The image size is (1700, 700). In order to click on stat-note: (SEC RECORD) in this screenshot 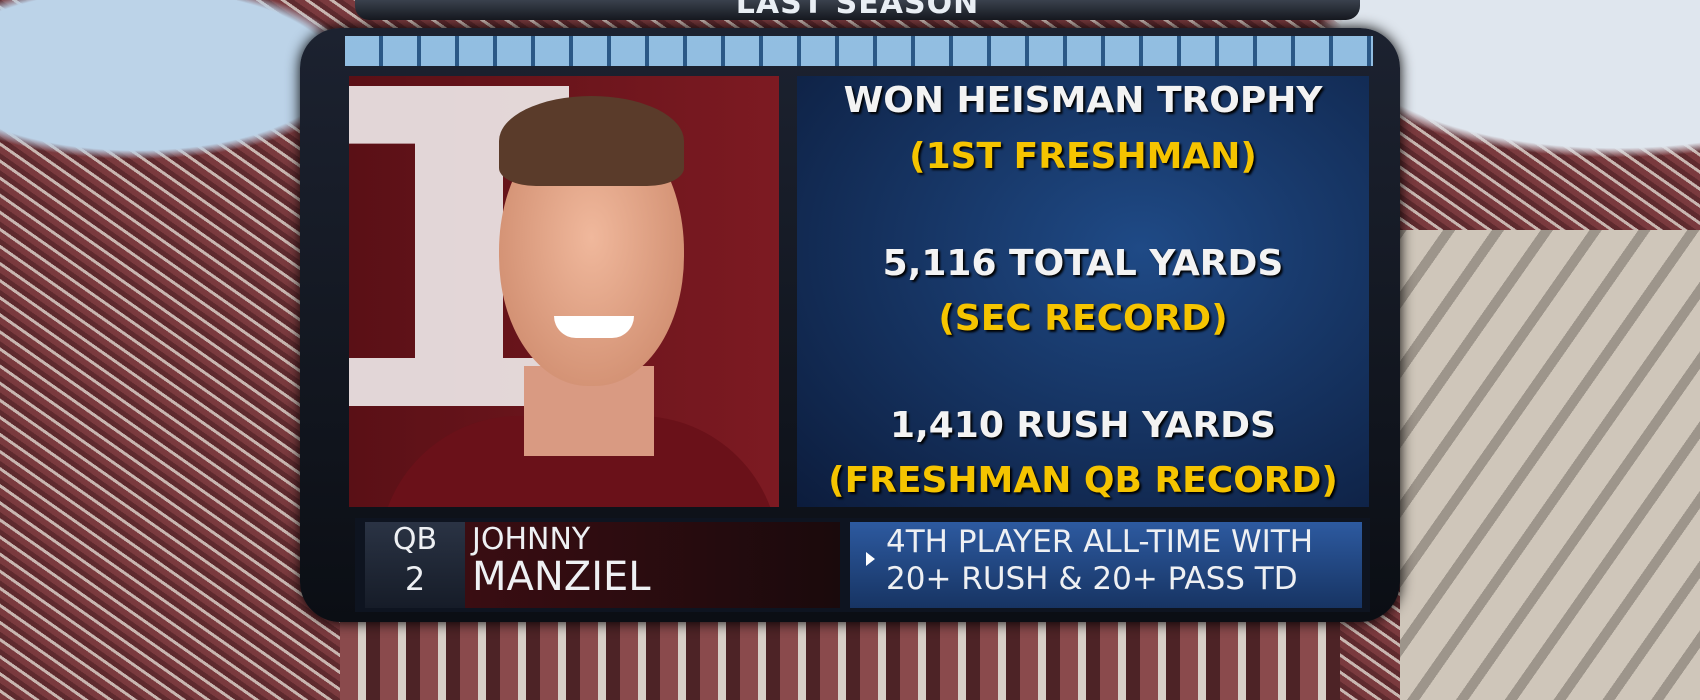, I will do `click(1083, 318)`.